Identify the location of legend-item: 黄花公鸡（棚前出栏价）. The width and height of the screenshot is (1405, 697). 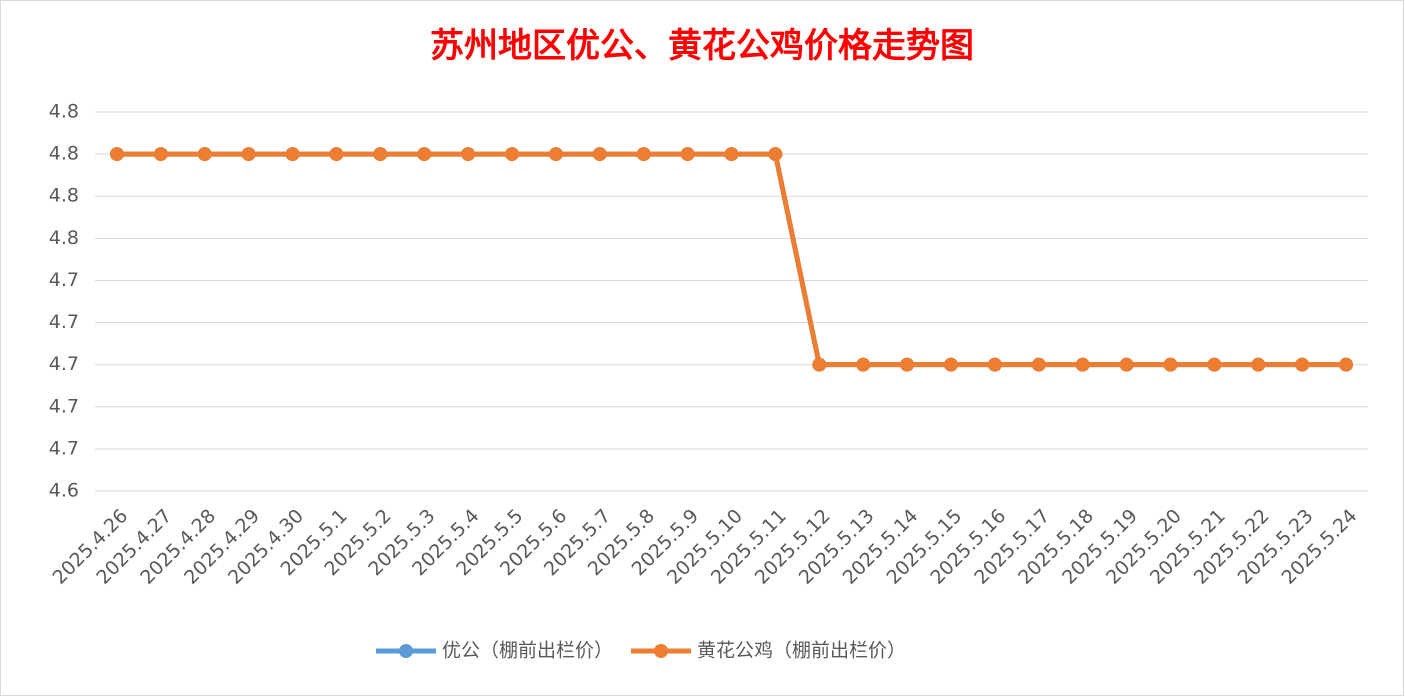
(768, 651).